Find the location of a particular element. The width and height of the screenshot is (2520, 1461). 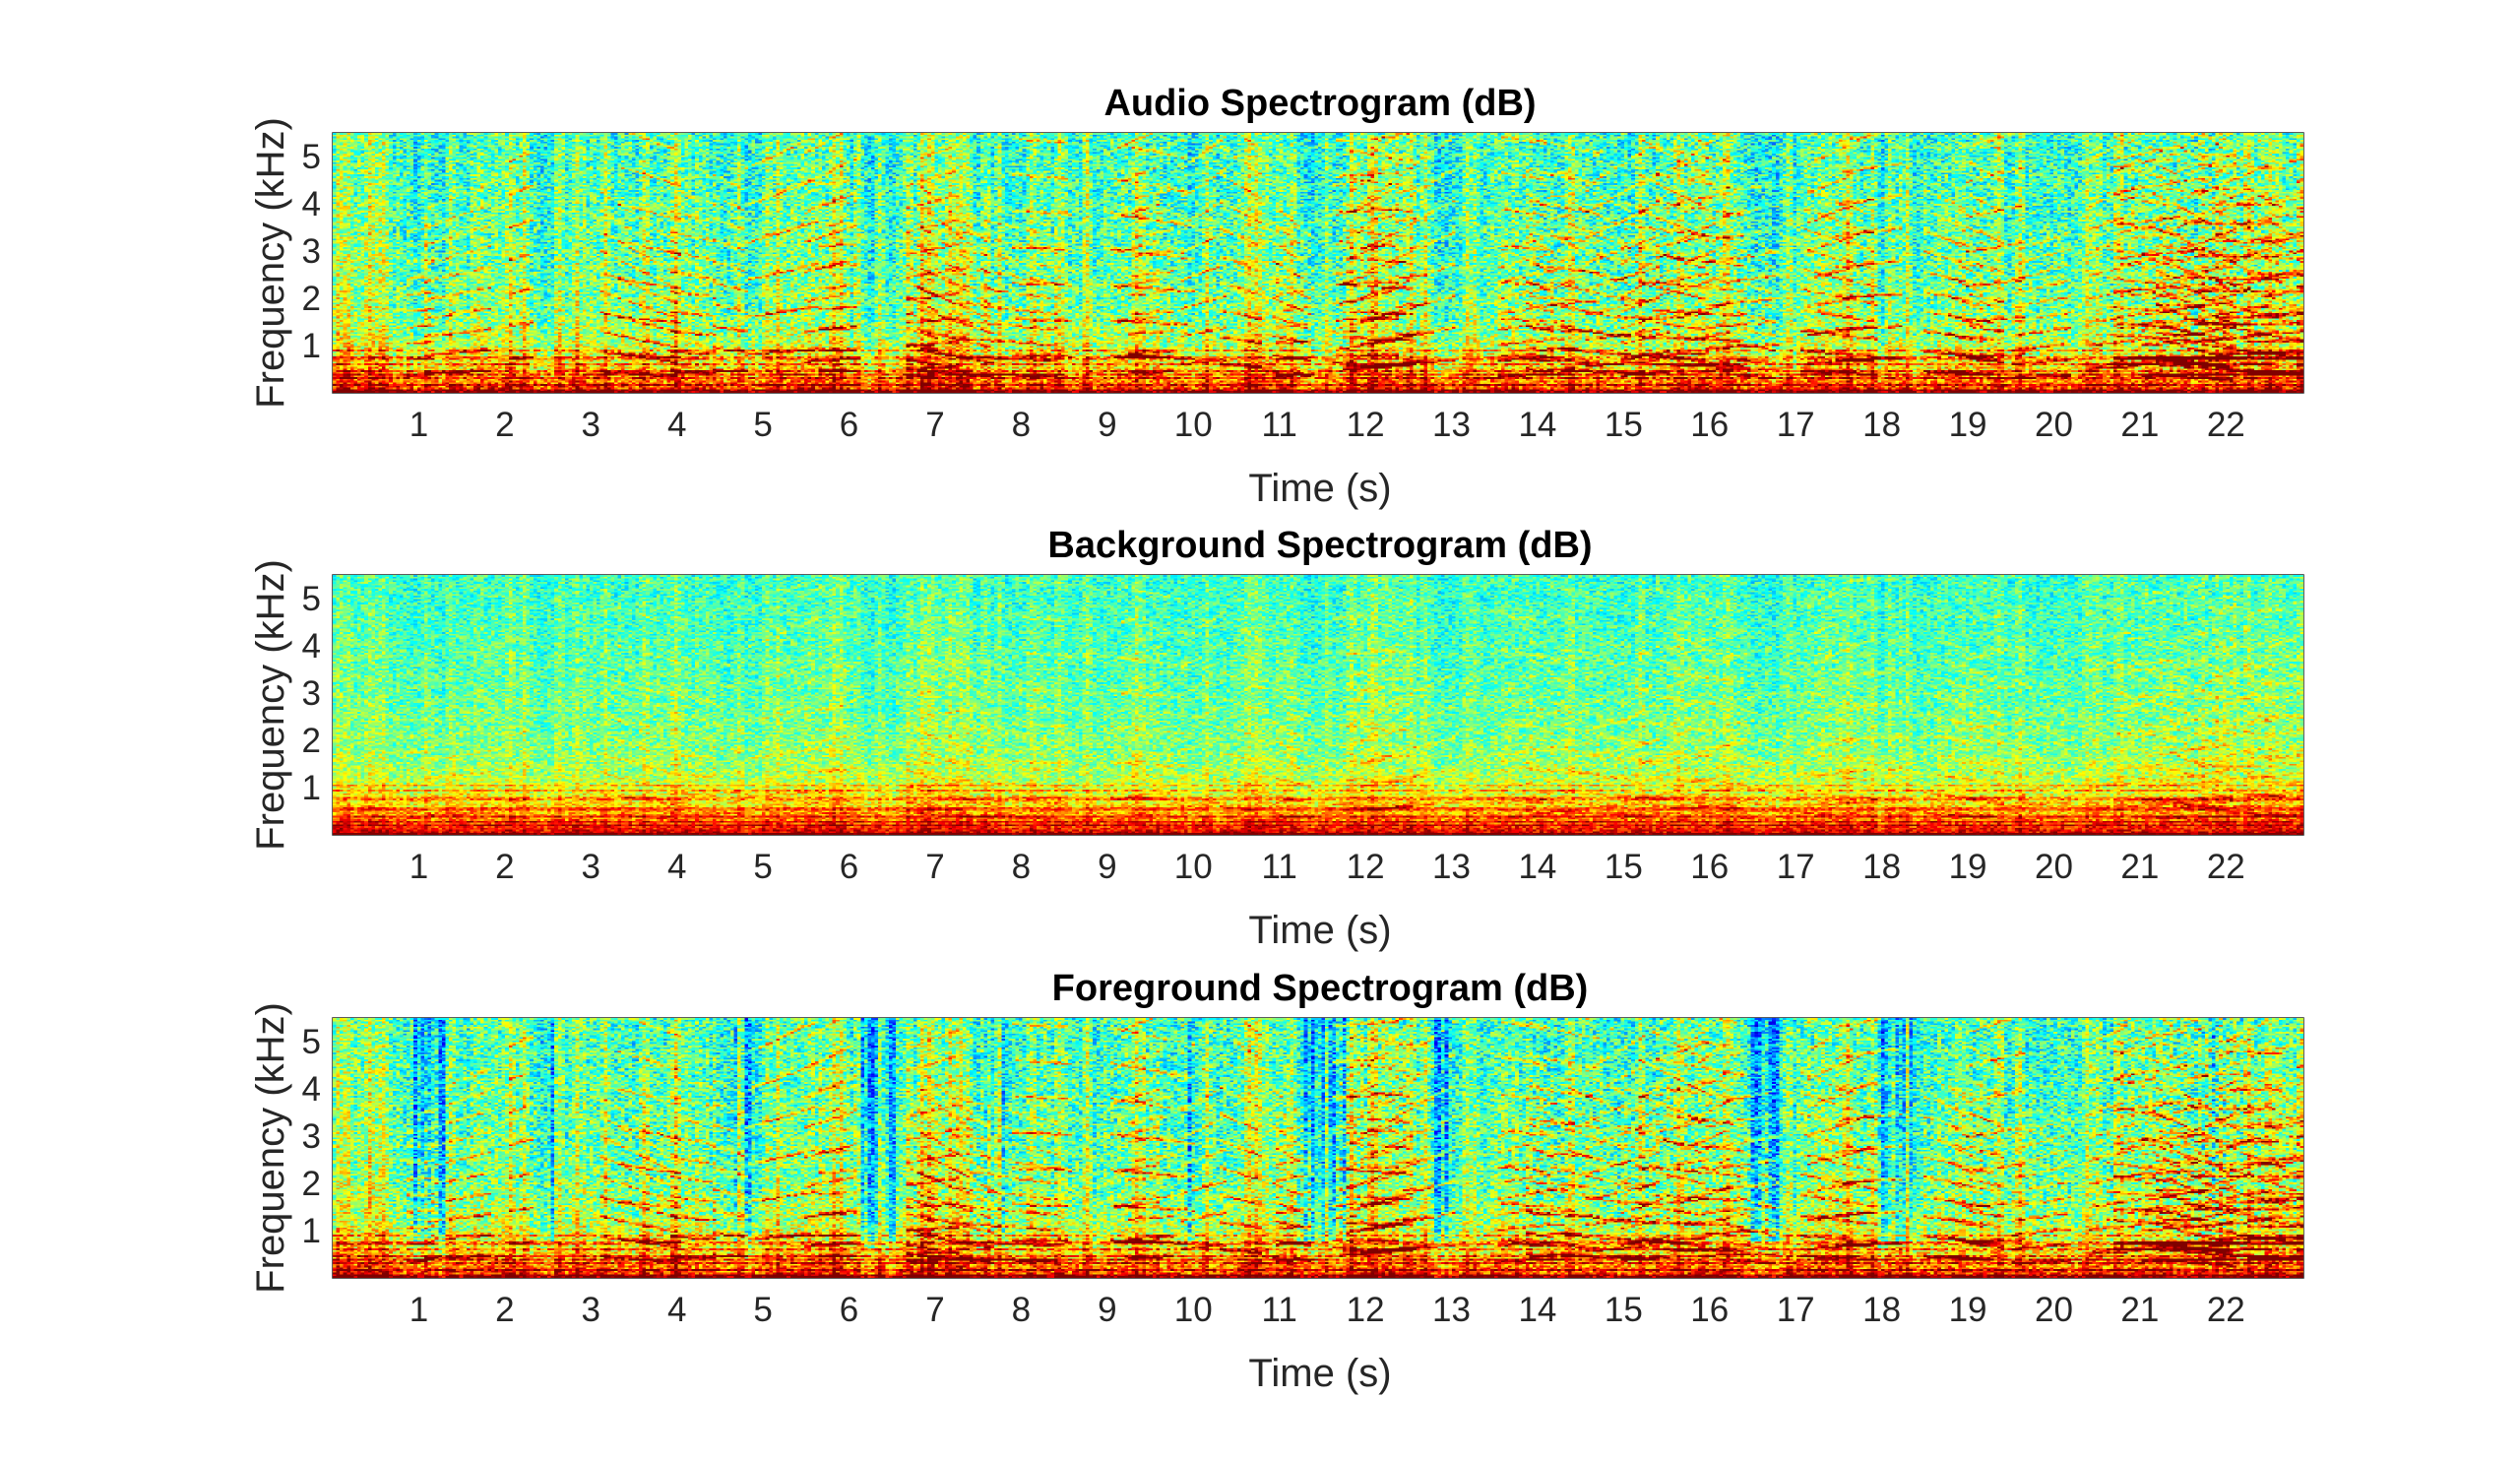

chart-title: Audio Spectrogram (dB) is located at coordinates (1319, 103).